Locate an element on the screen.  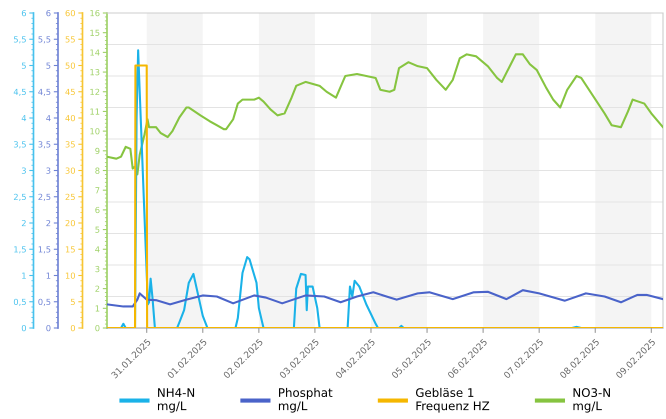
text: 3 is located at coordinates (24, 170).